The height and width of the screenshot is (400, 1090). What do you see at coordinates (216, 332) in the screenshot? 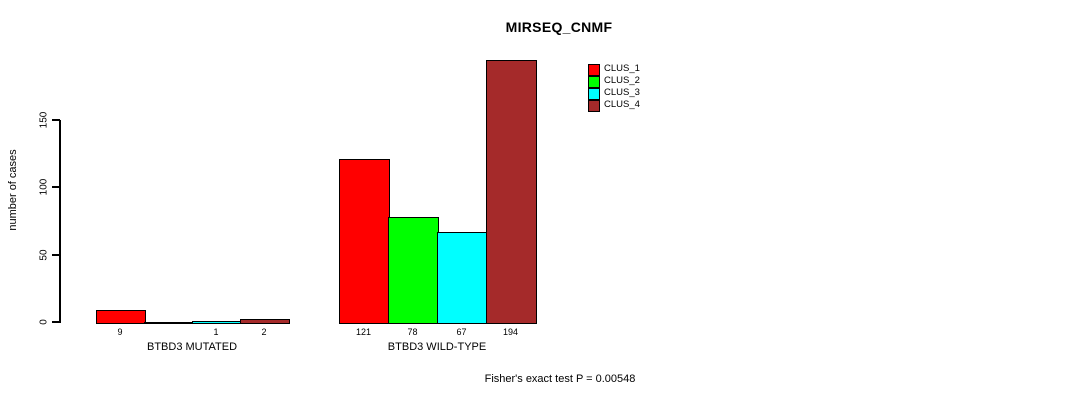
I see `bar-value-label: 1` at bounding box center [216, 332].